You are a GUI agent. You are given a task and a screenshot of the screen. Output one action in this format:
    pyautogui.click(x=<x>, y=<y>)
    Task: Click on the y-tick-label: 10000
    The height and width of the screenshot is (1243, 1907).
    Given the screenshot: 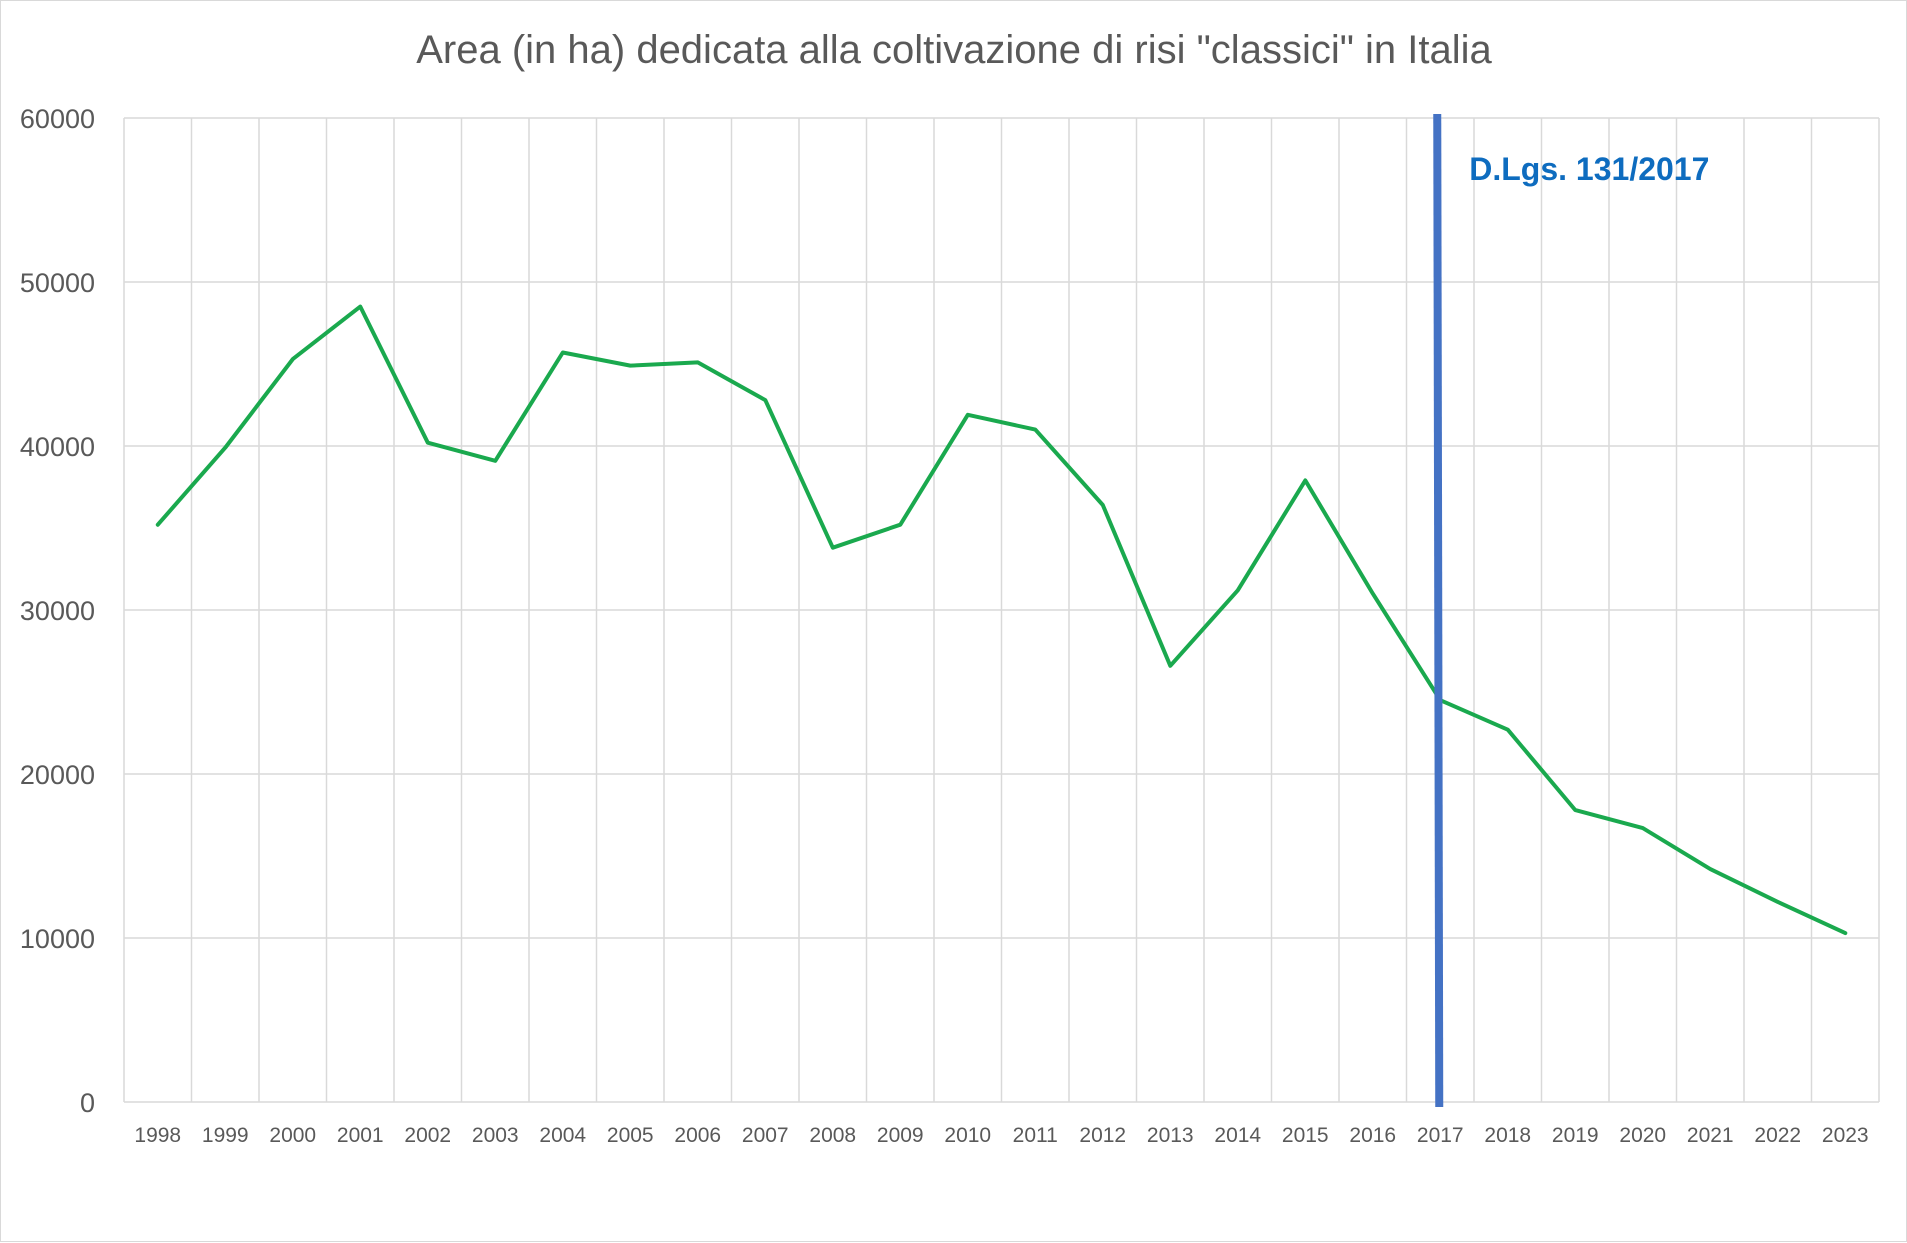 What is the action you would take?
    pyautogui.click(x=57, y=939)
    